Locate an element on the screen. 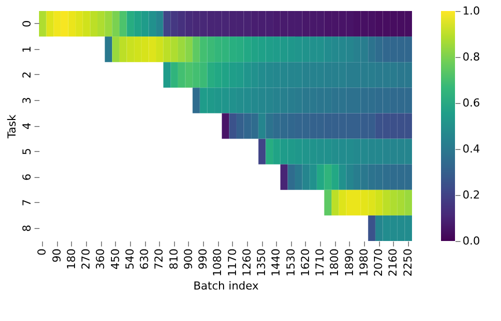 The height and width of the screenshot is (321, 501). x-tick-label: 270 is located at coordinates (86, 259).